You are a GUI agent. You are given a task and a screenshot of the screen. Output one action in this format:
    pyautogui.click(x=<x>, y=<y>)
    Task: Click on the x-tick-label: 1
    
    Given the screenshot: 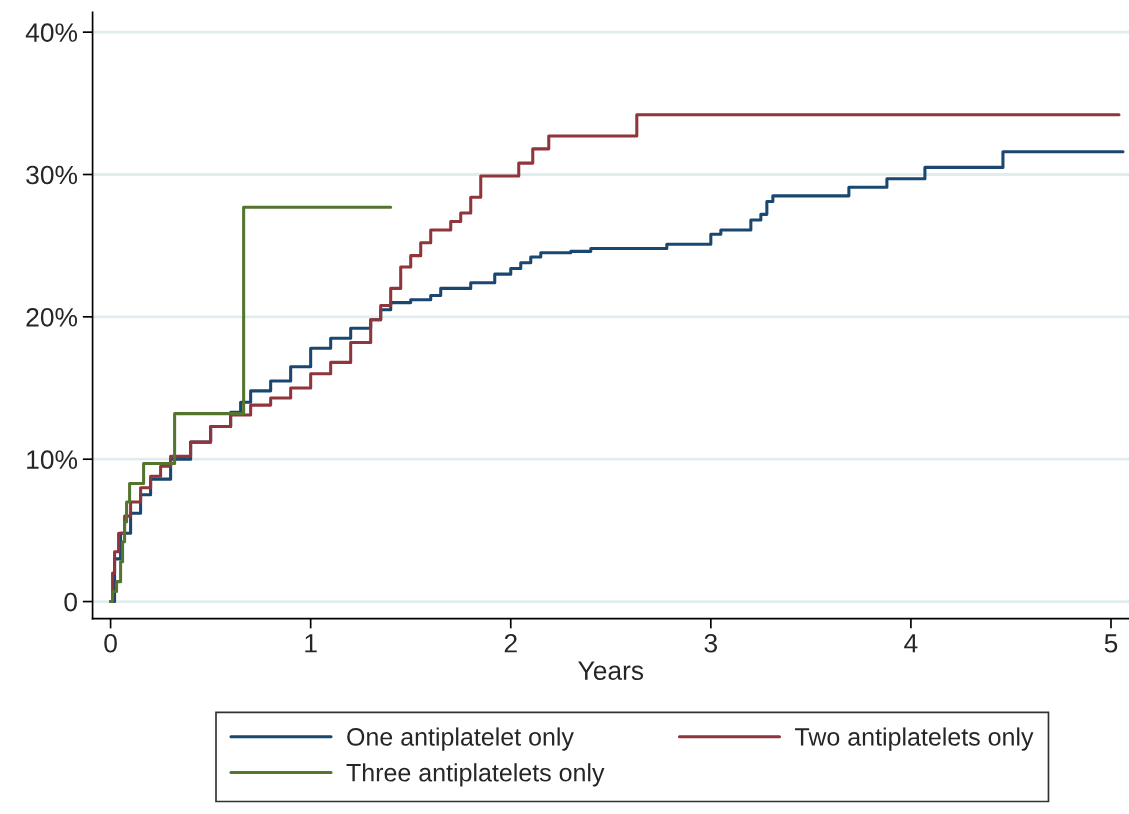 What is the action you would take?
    pyautogui.click(x=311, y=643)
    